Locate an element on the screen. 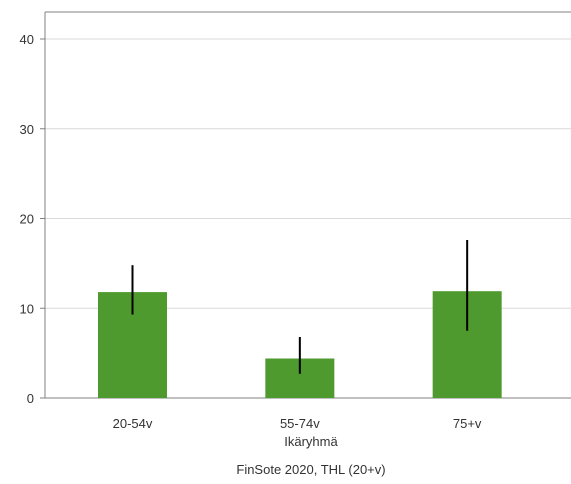 This screenshot has height=484, width=571. y-tick-label-20: 20 is located at coordinates (27, 219).